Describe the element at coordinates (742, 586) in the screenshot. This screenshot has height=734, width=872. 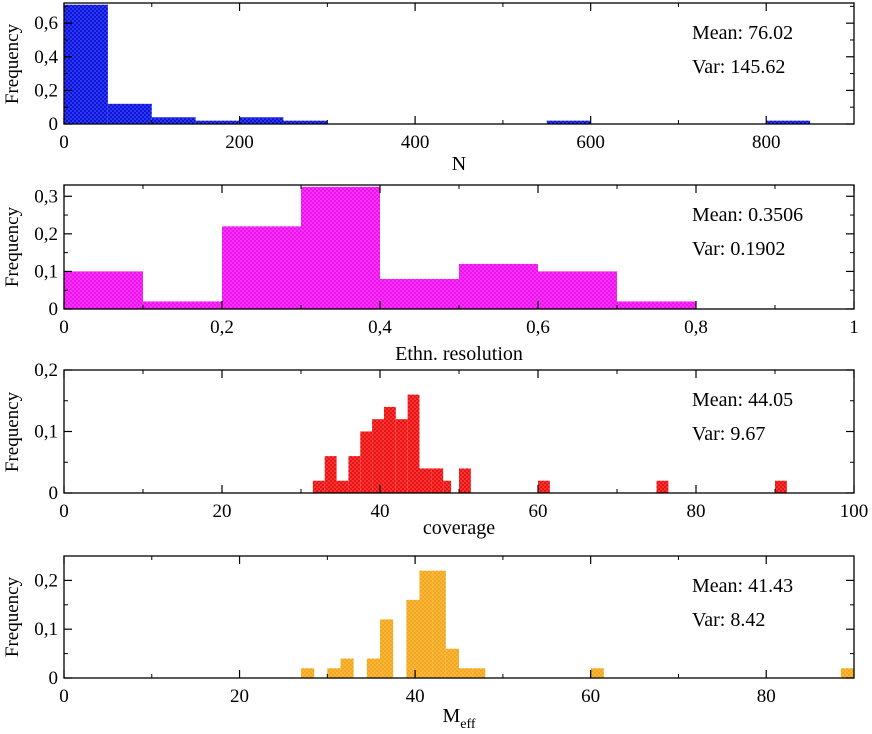
I see `mean-annotation: Mean: 41.43` at that location.